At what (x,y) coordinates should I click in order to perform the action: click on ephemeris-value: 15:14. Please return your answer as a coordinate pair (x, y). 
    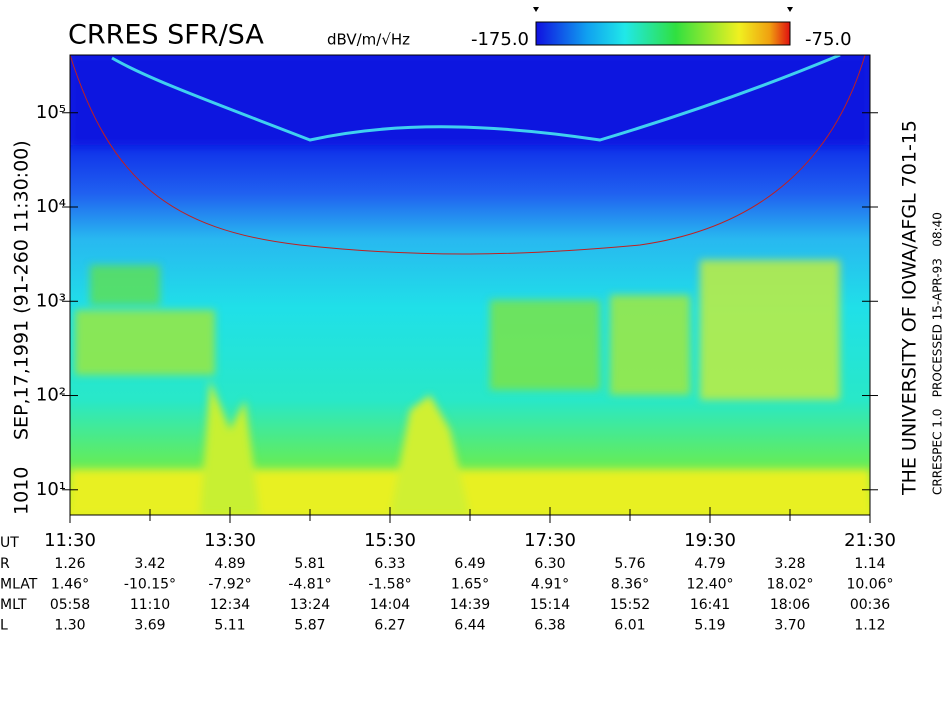
    Looking at the image, I should click on (550, 605).